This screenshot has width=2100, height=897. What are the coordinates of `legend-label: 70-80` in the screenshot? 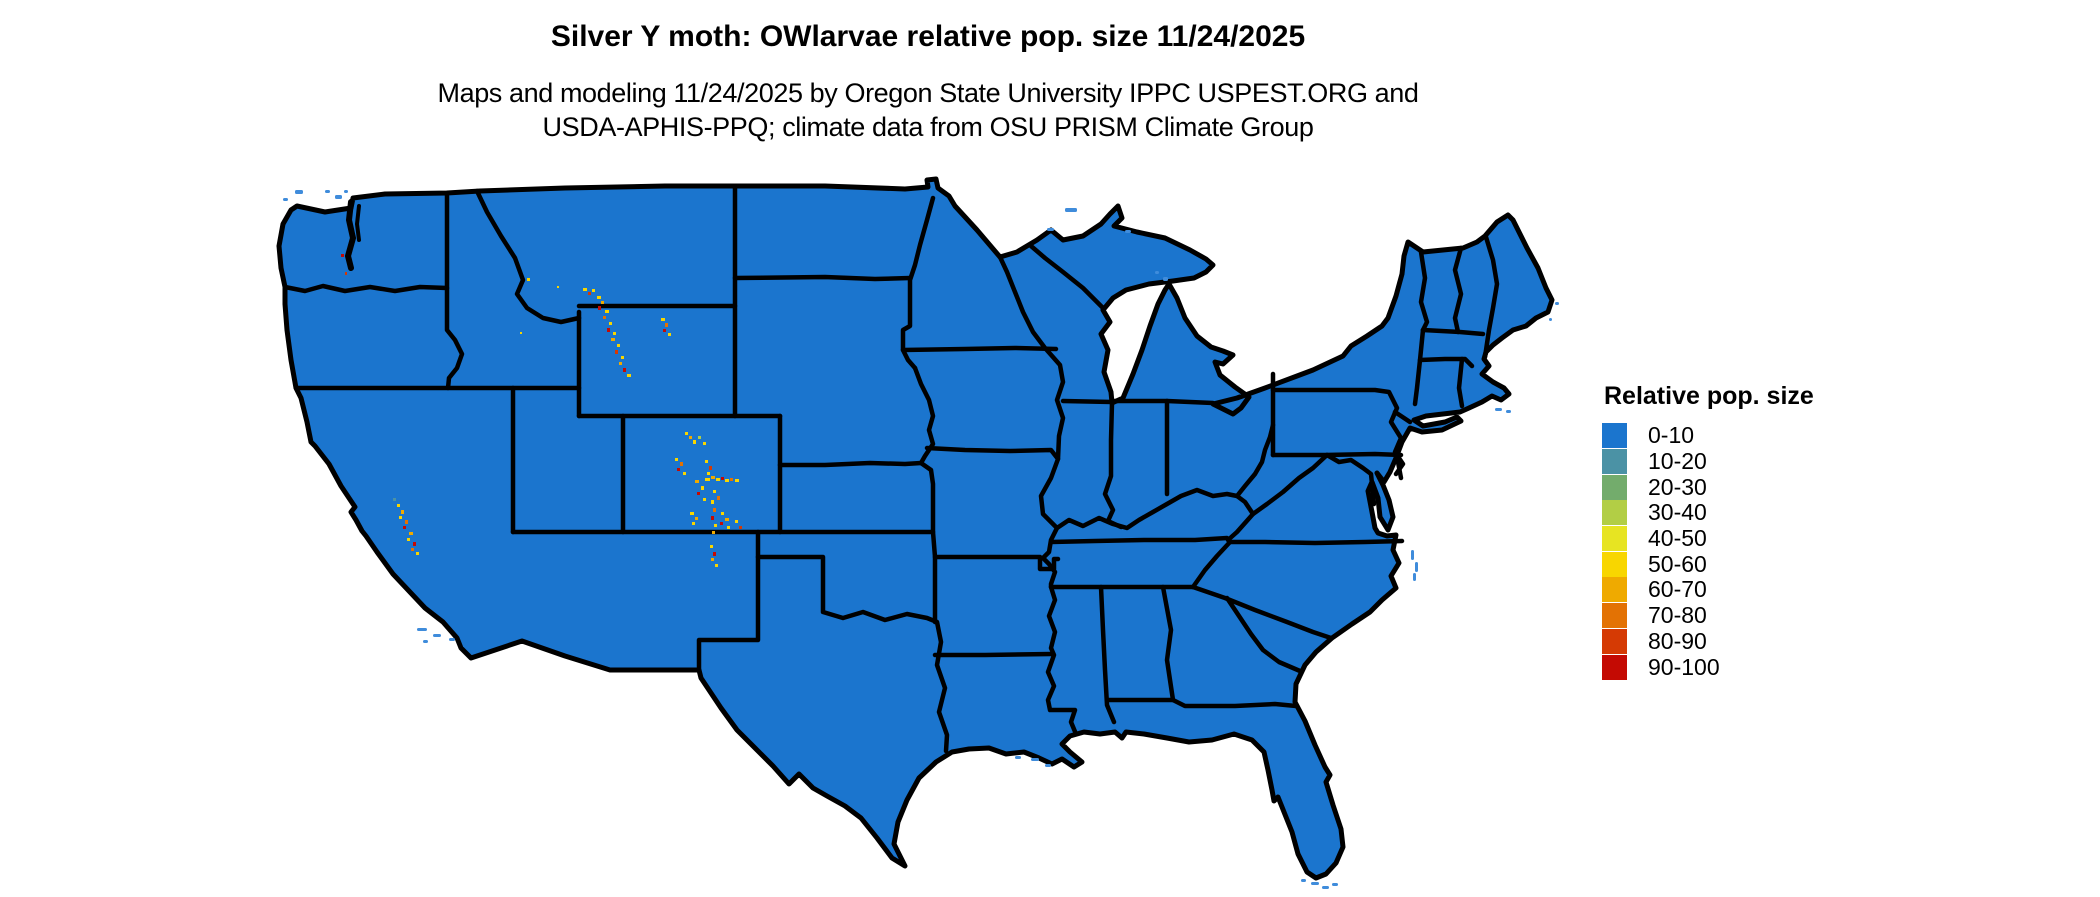 It's located at (1677, 615).